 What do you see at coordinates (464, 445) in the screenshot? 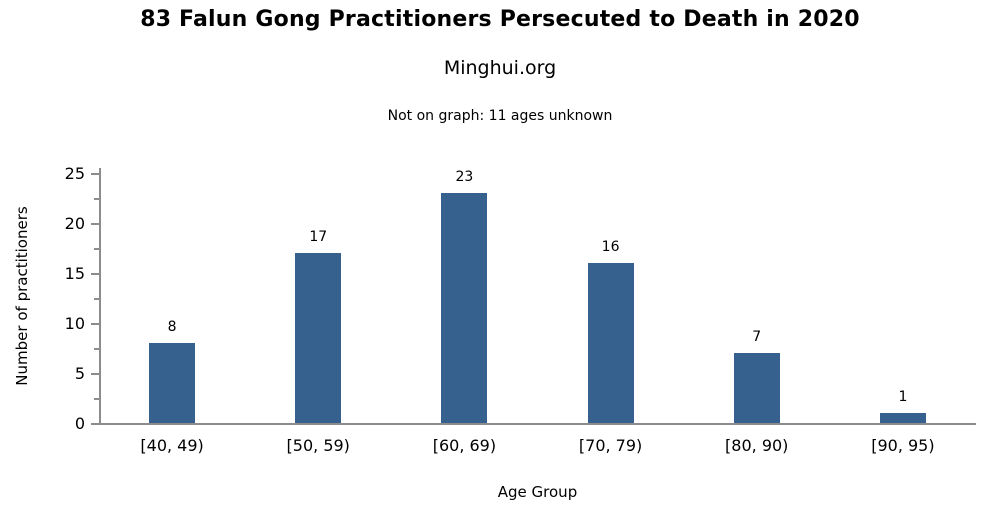
I see `x-category-label: [60, 69)` at bounding box center [464, 445].